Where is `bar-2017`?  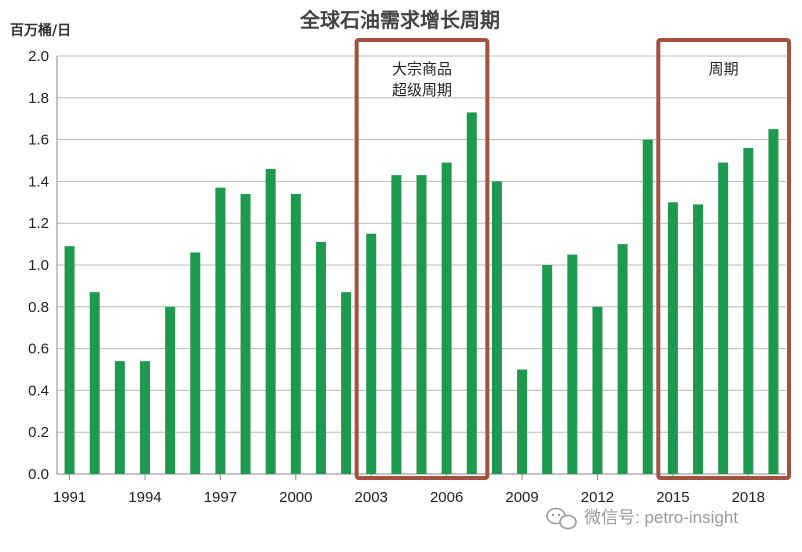
bar-2017 is located at coordinates (723, 318).